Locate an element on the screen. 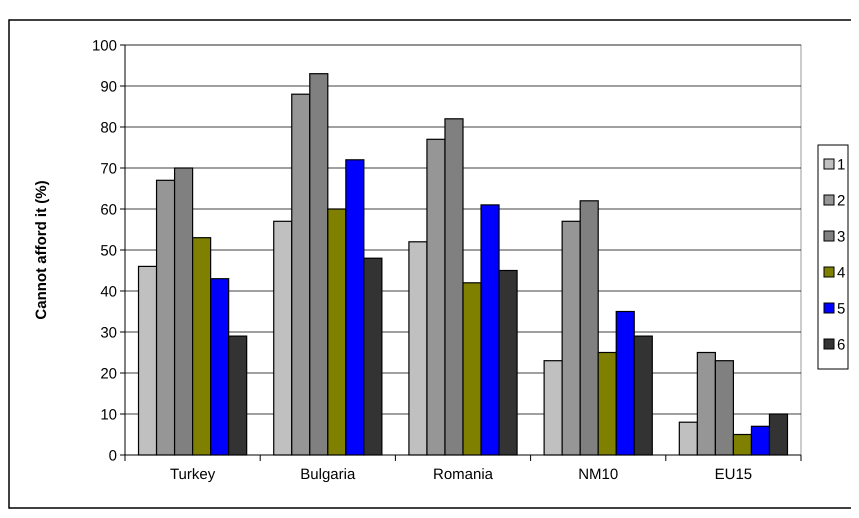  y-tick-label: 60 is located at coordinates (108, 209).